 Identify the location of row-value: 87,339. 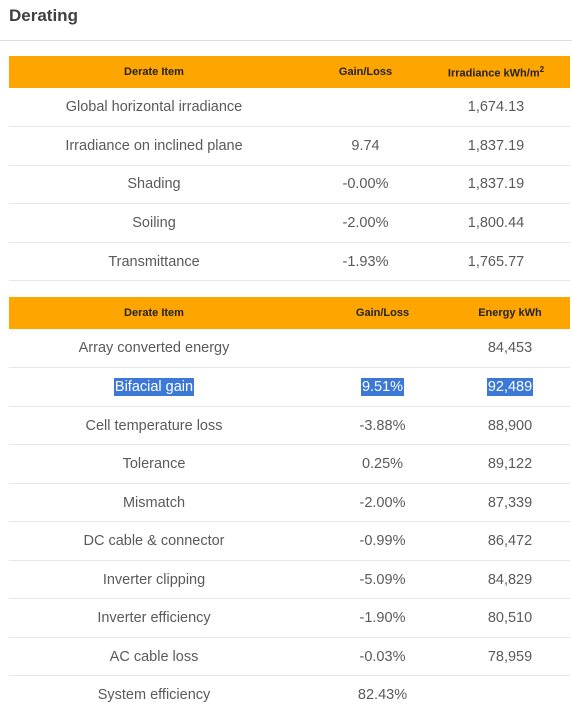
(496, 503).